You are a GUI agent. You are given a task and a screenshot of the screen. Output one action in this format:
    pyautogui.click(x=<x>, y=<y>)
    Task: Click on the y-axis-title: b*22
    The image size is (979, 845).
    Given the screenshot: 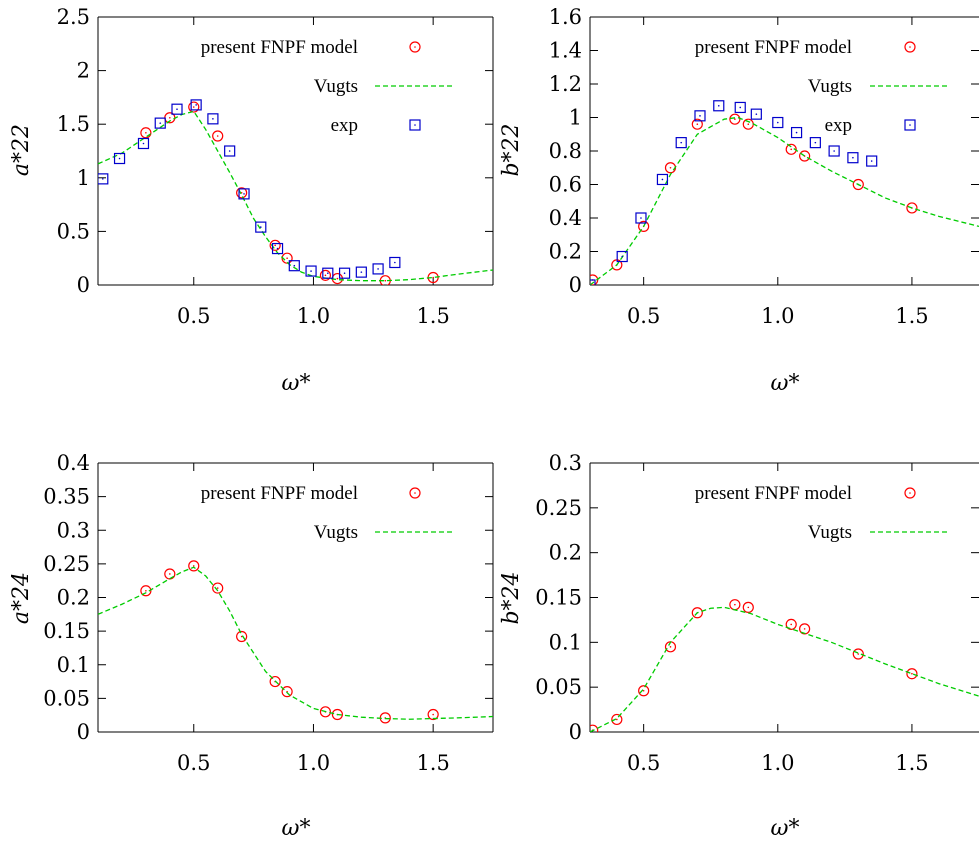 What is the action you would take?
    pyautogui.click(x=511, y=149)
    